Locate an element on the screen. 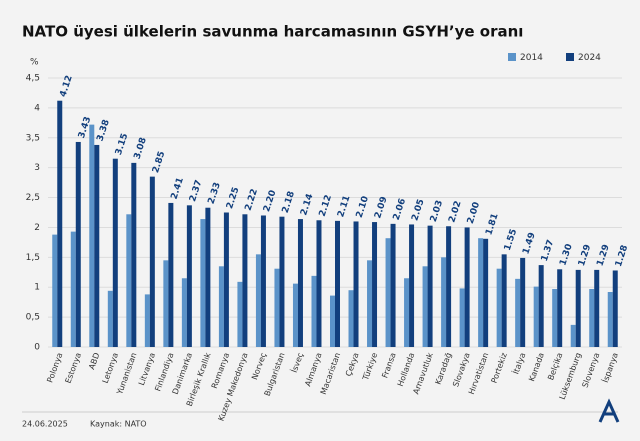  legend-label: 2024 is located at coordinates (589, 58).